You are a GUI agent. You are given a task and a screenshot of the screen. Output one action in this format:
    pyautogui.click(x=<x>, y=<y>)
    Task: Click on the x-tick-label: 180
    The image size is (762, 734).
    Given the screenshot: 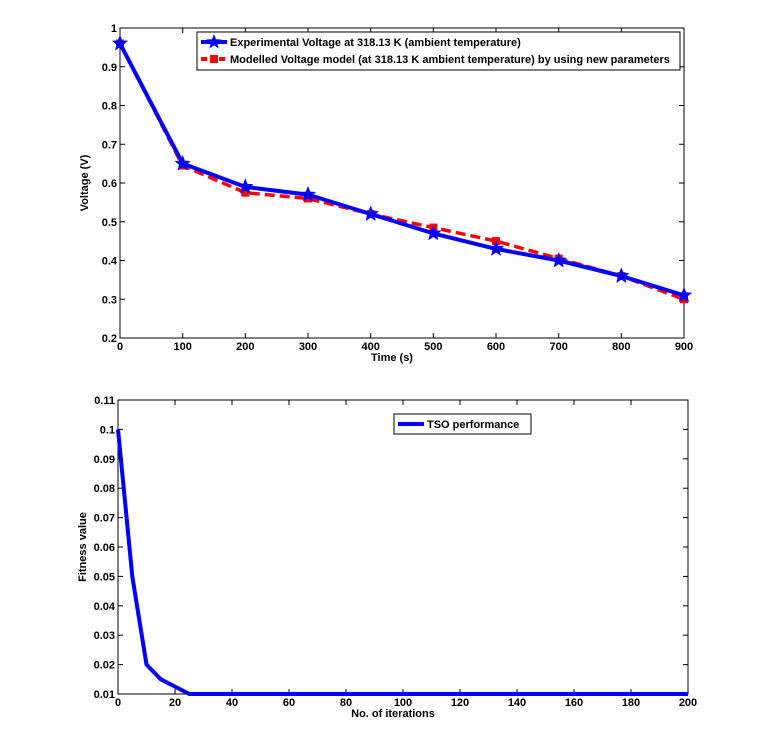 What is the action you would take?
    pyautogui.click(x=631, y=703)
    